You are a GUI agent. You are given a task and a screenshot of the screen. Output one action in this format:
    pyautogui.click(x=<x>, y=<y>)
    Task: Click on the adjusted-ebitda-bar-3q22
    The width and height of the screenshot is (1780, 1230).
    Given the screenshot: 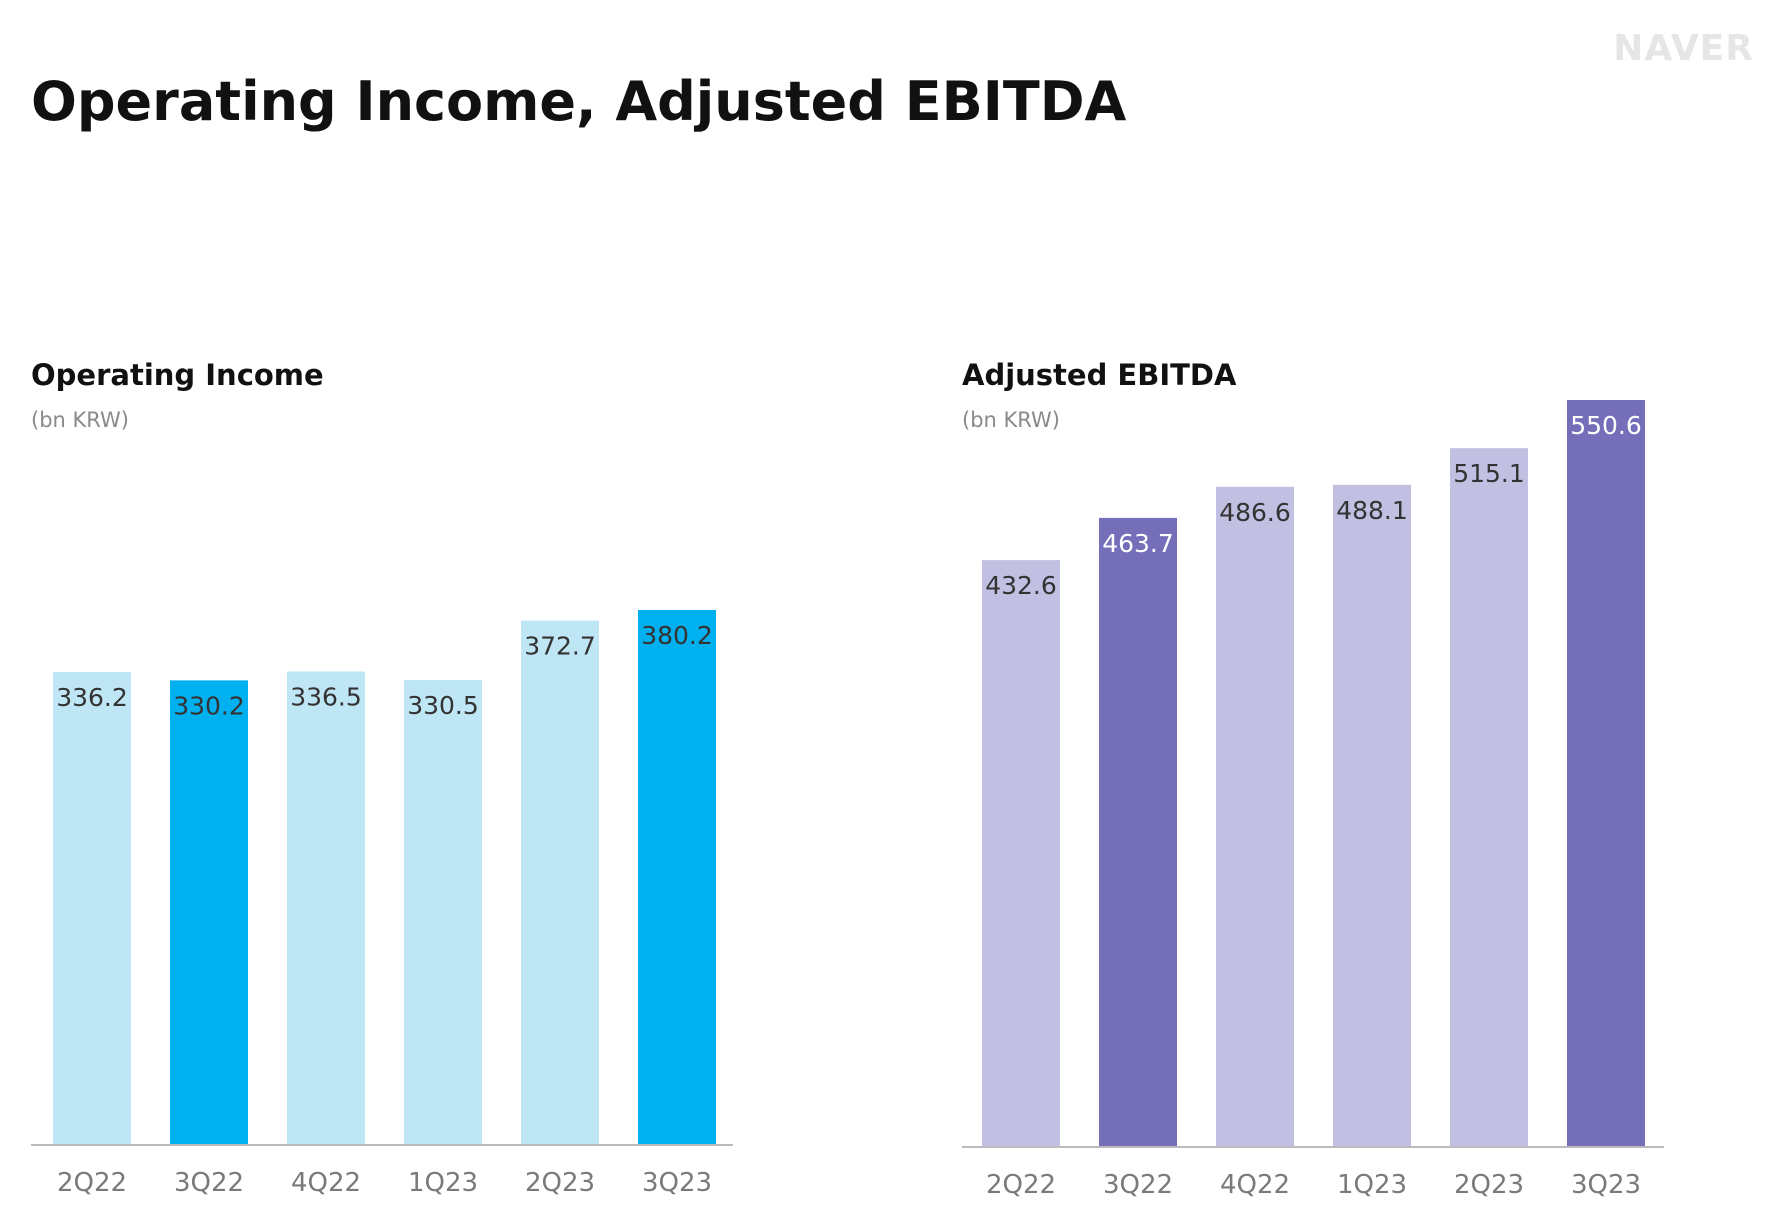 What is the action you would take?
    pyautogui.click(x=1138, y=832)
    